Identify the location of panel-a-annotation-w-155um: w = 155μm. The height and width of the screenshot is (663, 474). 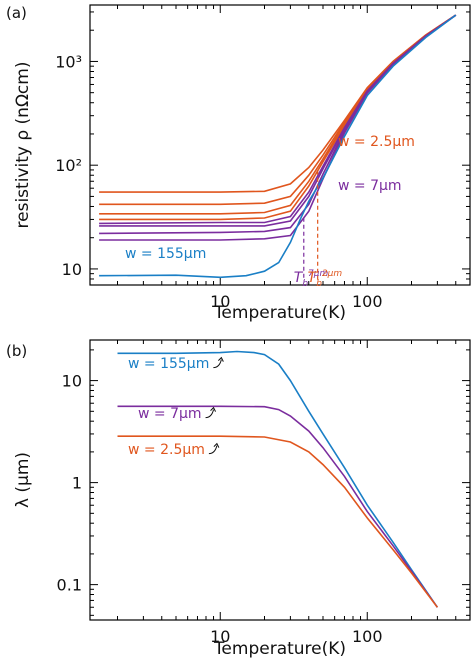
(165, 254).